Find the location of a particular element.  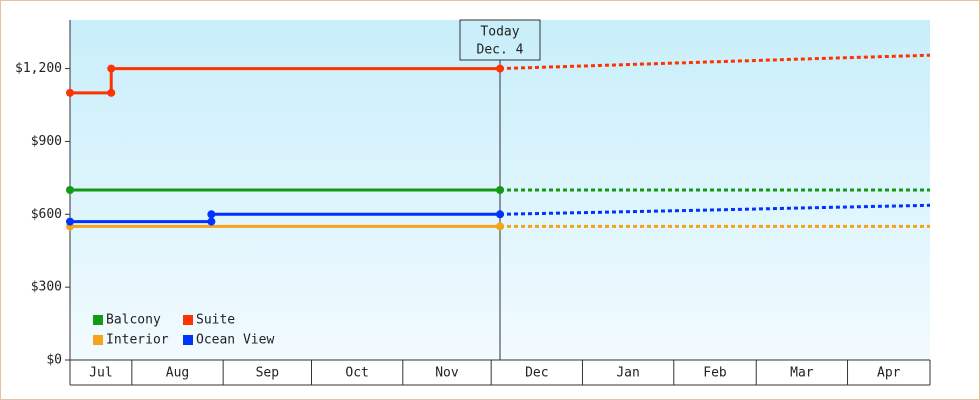

legend-label: Suite is located at coordinates (215, 320).